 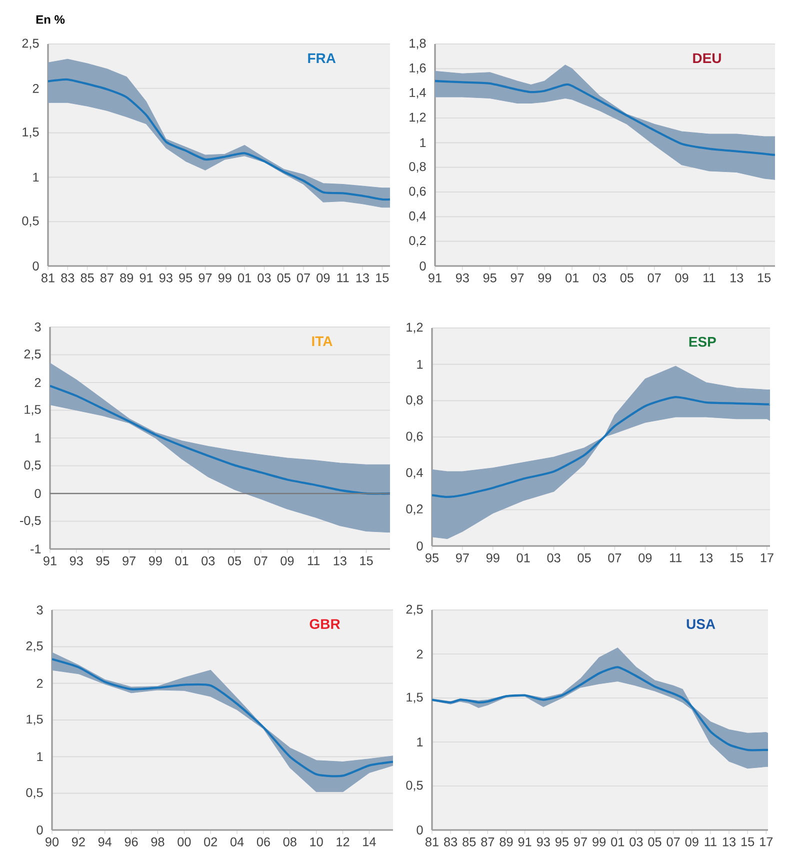 I want to click on text: ITA, so click(x=322, y=341).